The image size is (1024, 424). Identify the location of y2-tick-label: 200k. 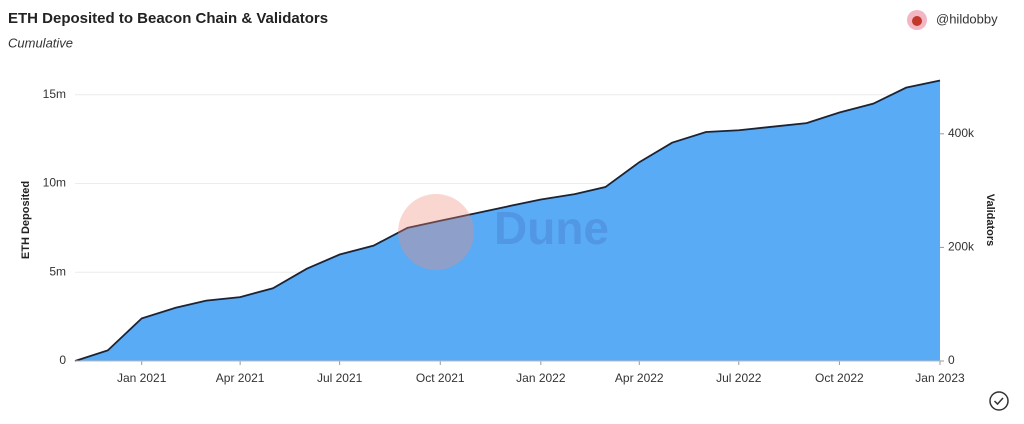
(961, 247).